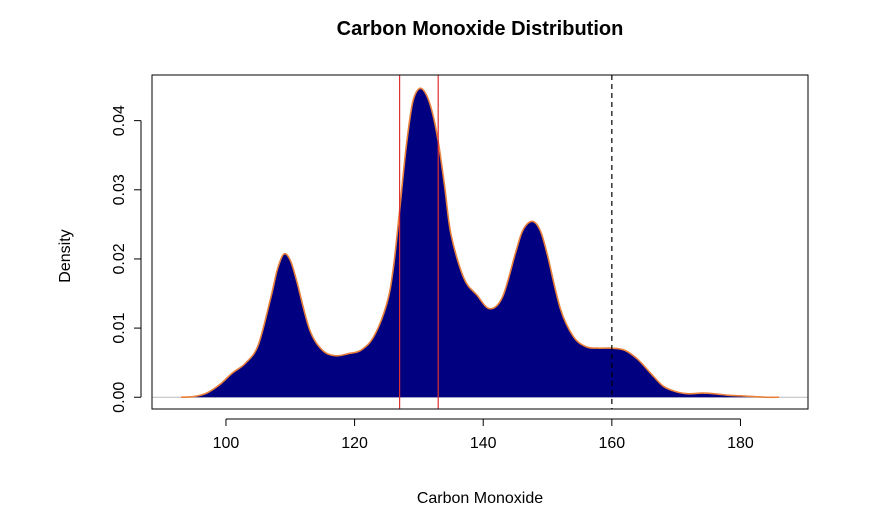 The image size is (888, 523). Describe the element at coordinates (65, 255) in the screenshot. I see `y-axis-label: Density` at that location.